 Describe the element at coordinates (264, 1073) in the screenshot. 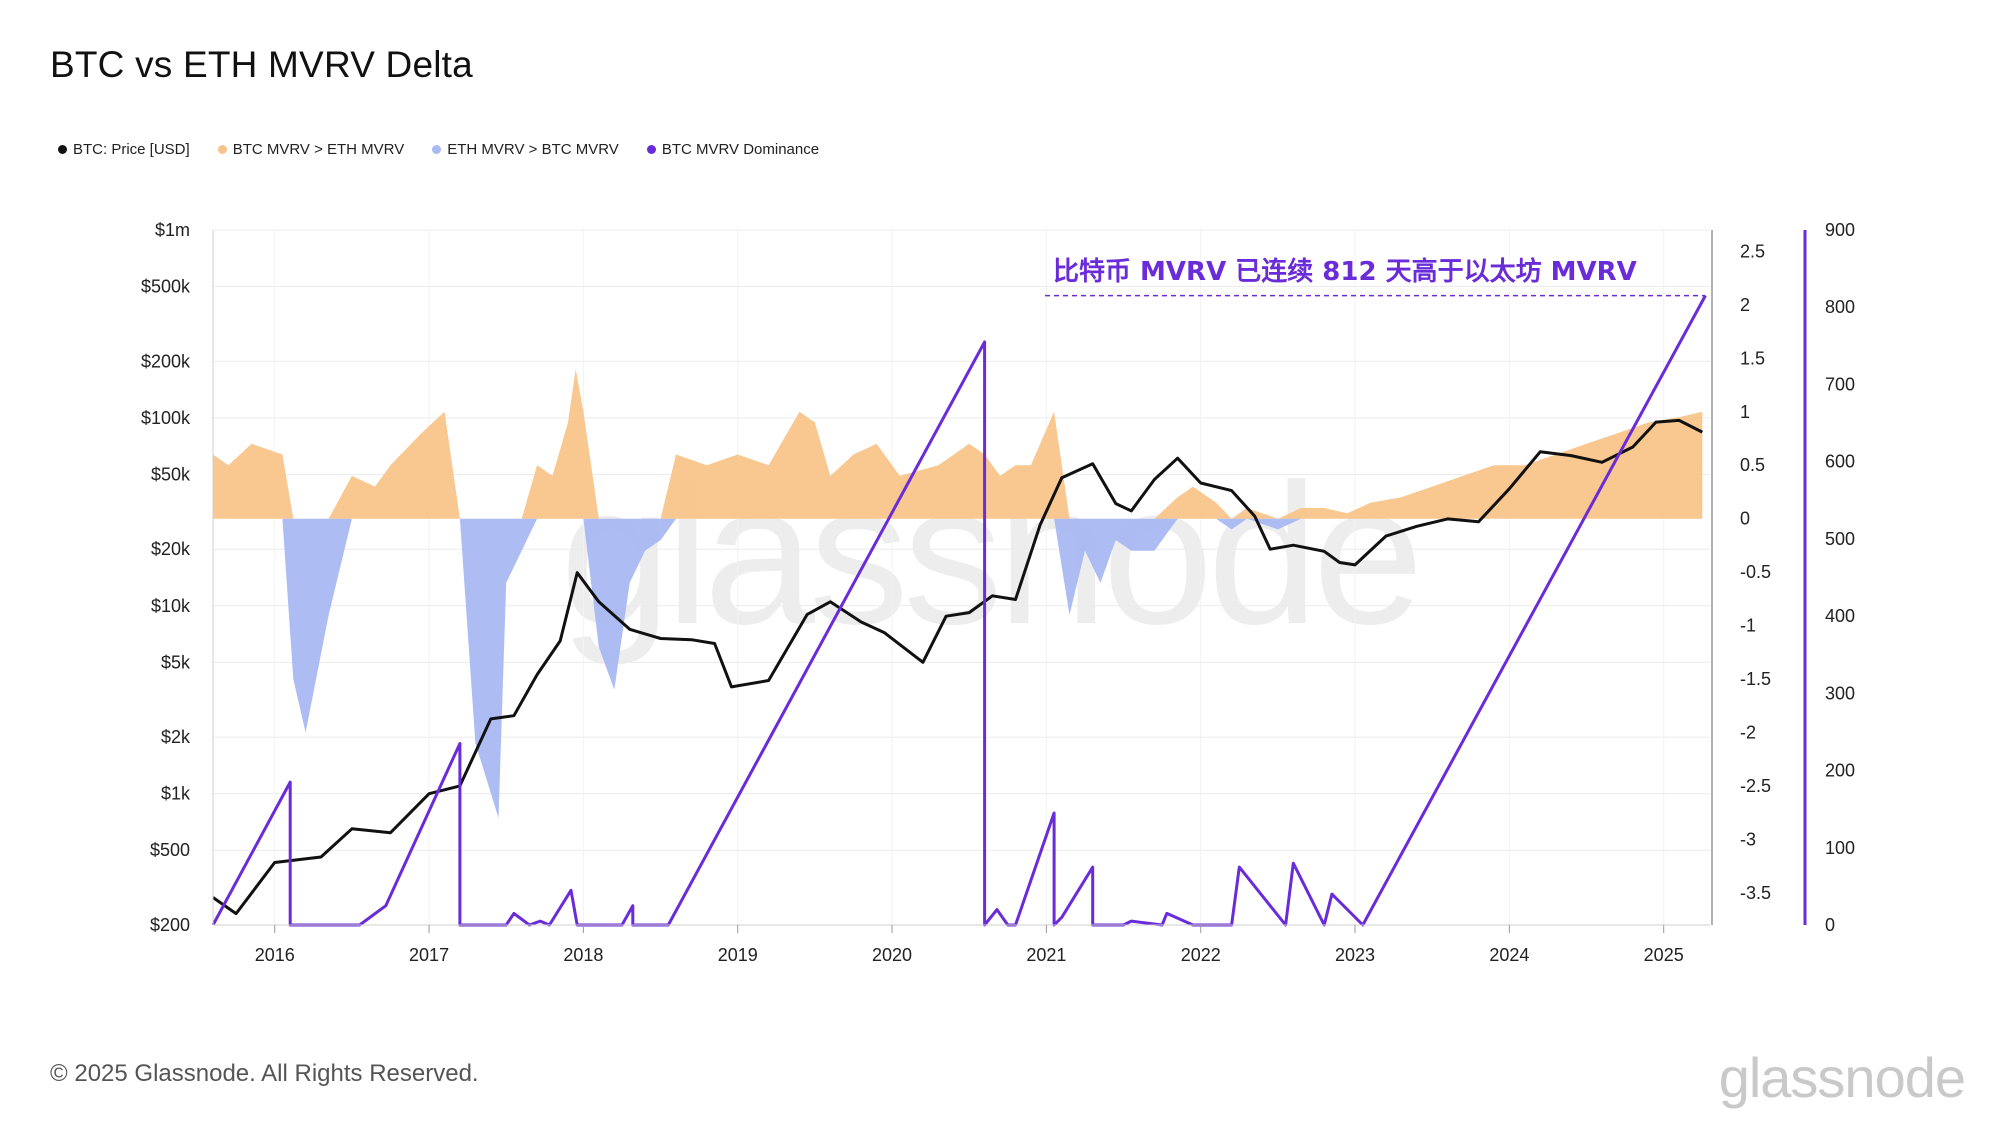

I see `copyright-footer: © 2025 Glassnode. All Rights Reserved.` at that location.